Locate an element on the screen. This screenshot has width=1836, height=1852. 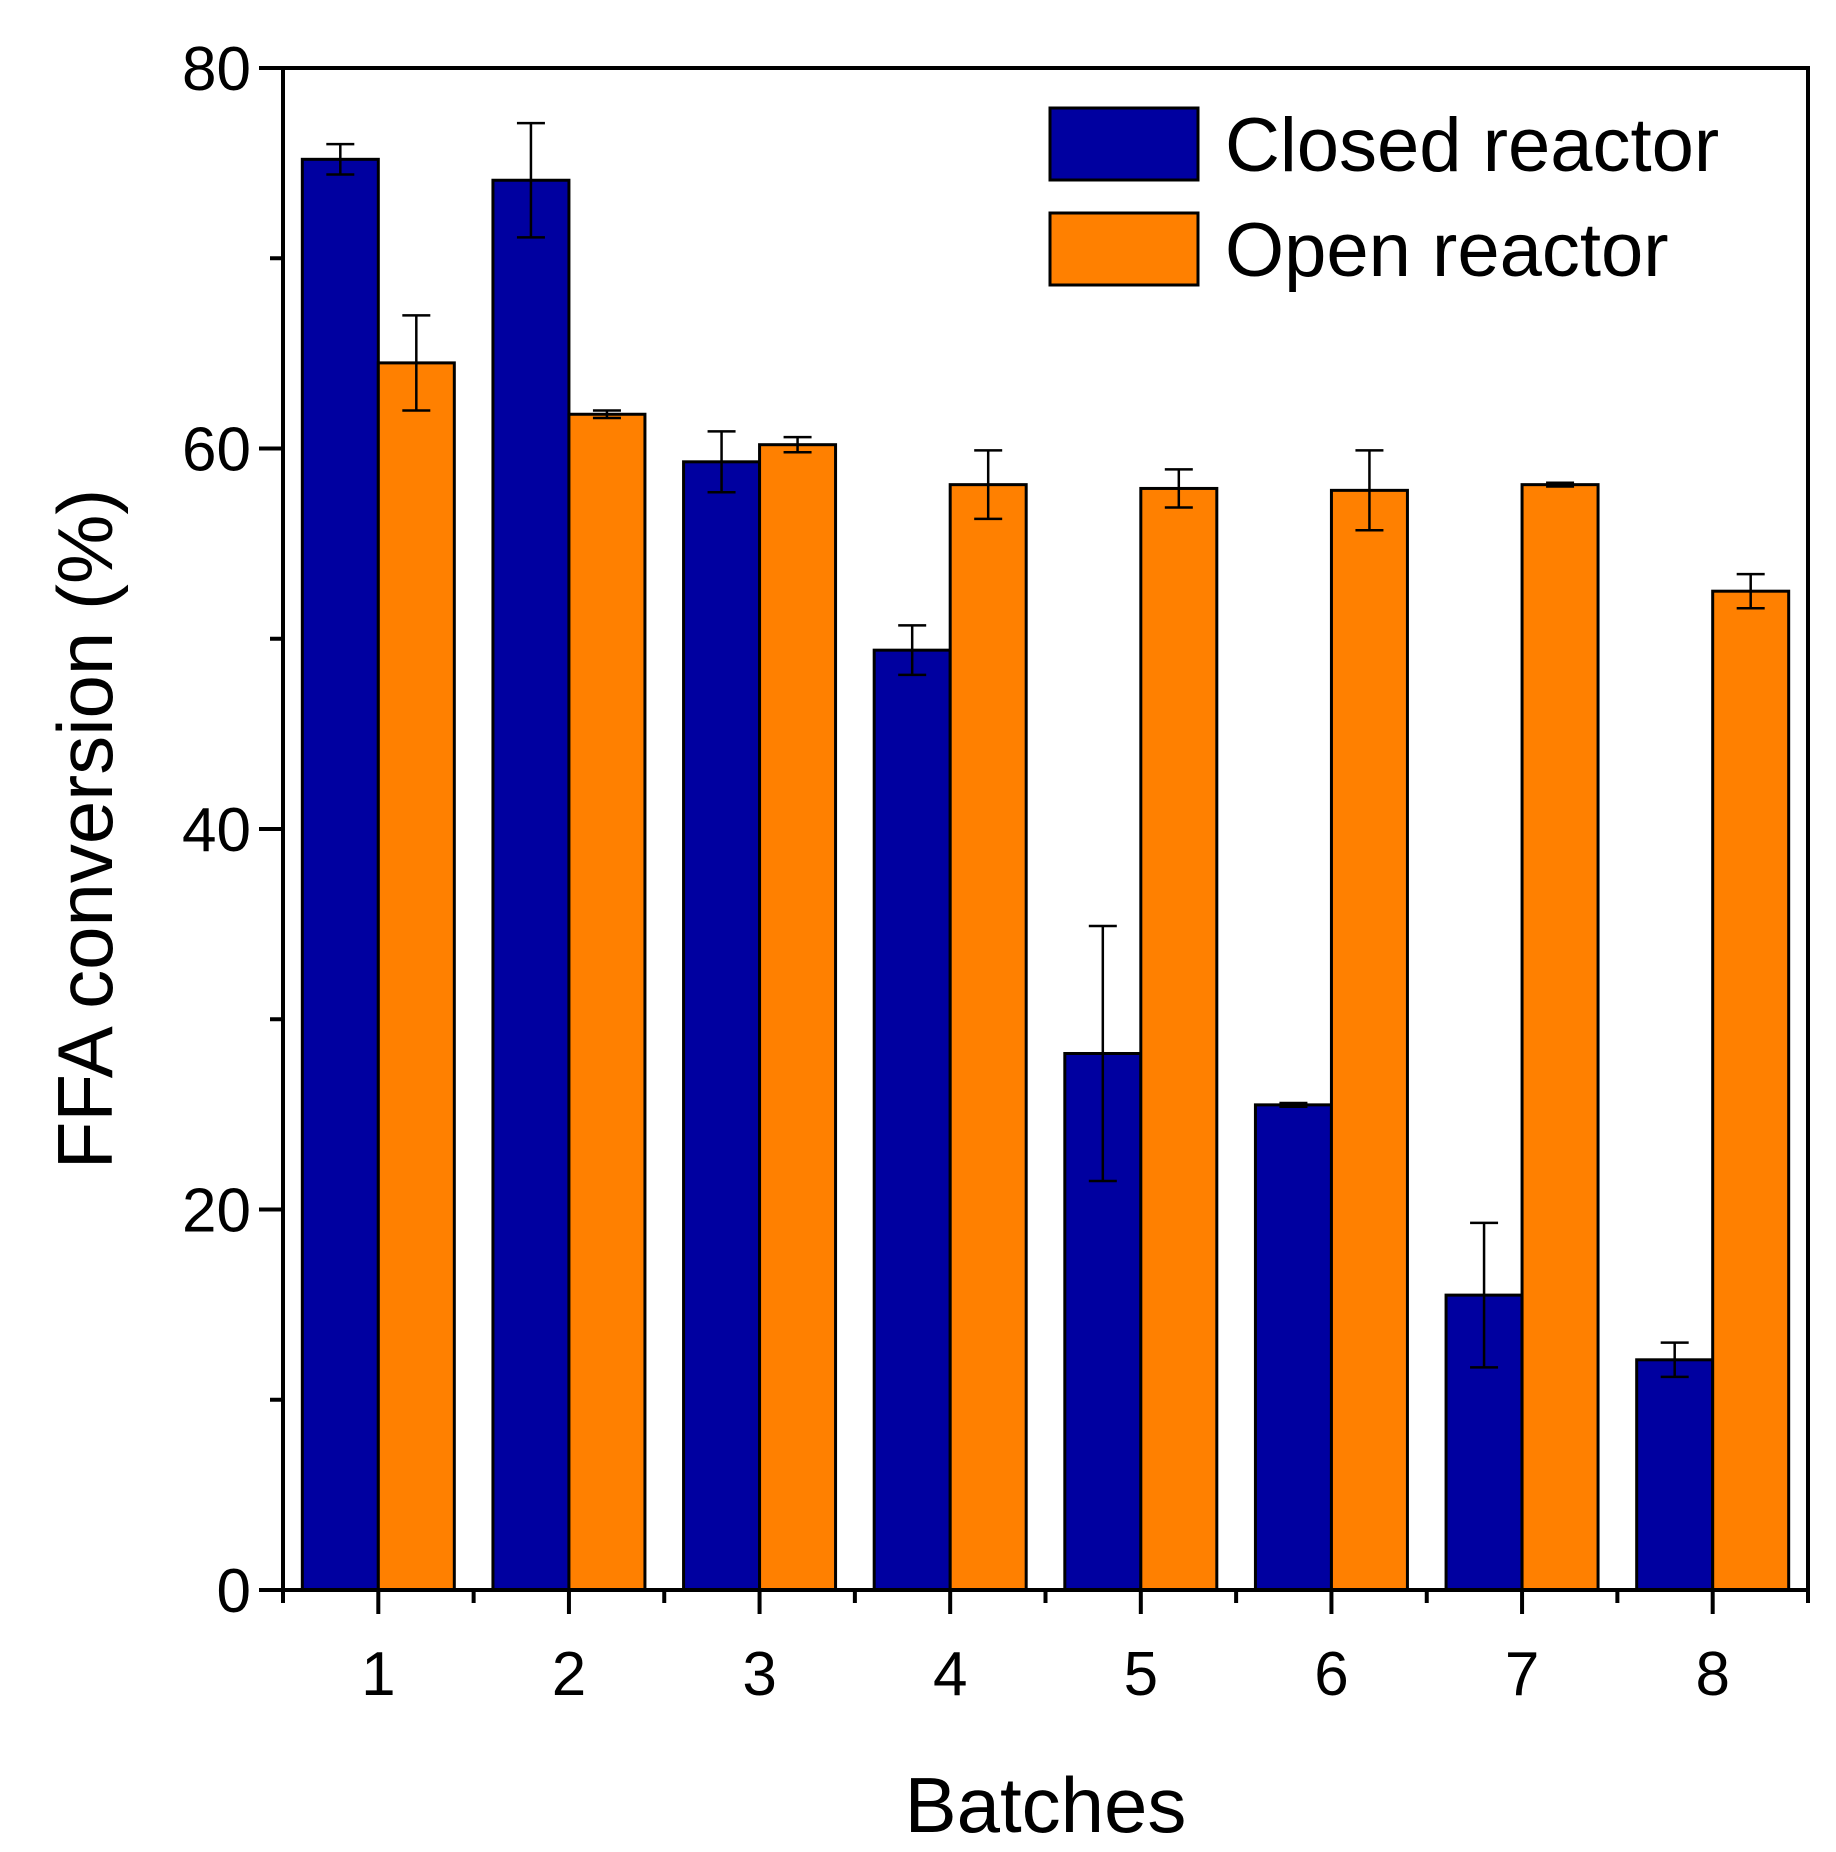
x-axis-title: Batches is located at coordinates (1046, 1805).